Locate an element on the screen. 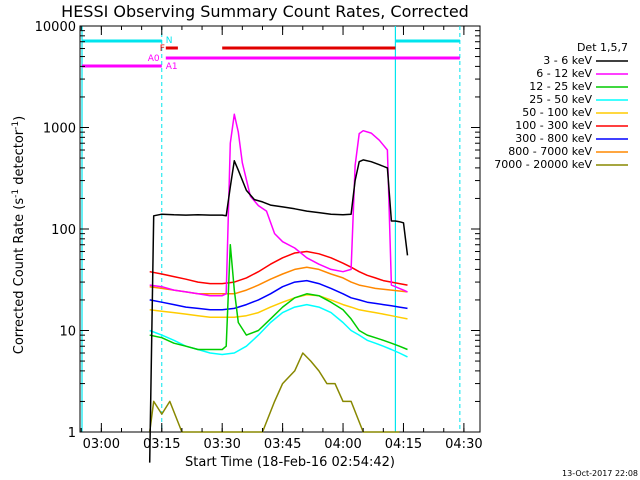 Image resolution: width=640 pixels, height=480 pixels. series-line-12to25keV is located at coordinates (278, 297).